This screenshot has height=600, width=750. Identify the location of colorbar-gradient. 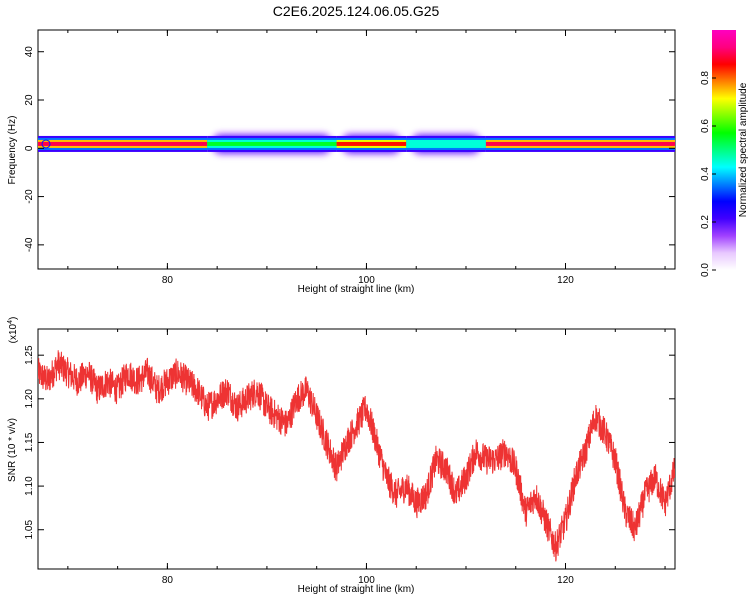
(724, 150).